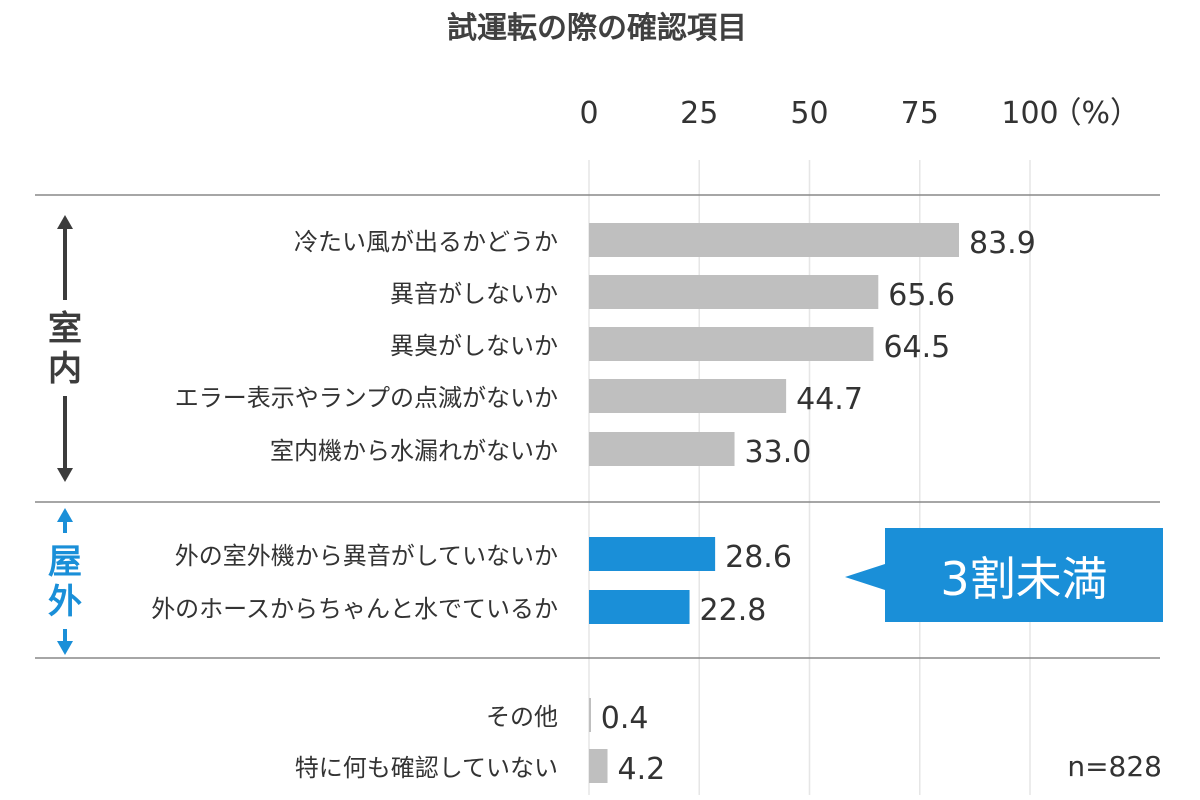 Image resolution: width=1200 pixels, height=800 pixels. I want to click on category-label: エラー表示やランプの点滅がないか, so click(366, 398).